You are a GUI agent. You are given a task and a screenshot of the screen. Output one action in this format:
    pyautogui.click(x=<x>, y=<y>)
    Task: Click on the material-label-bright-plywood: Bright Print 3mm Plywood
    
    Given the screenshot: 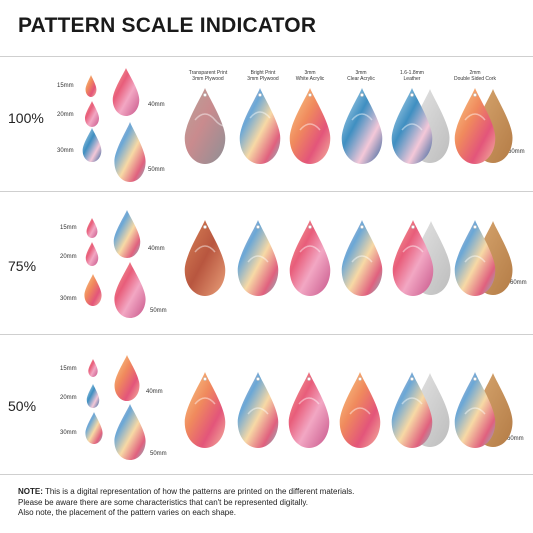 What is the action you would take?
    pyautogui.click(x=263, y=76)
    